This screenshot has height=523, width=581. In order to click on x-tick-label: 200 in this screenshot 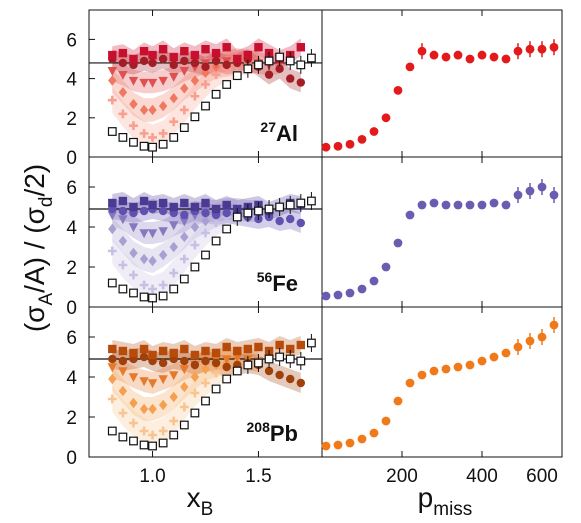, I will do `click(402, 476)`.